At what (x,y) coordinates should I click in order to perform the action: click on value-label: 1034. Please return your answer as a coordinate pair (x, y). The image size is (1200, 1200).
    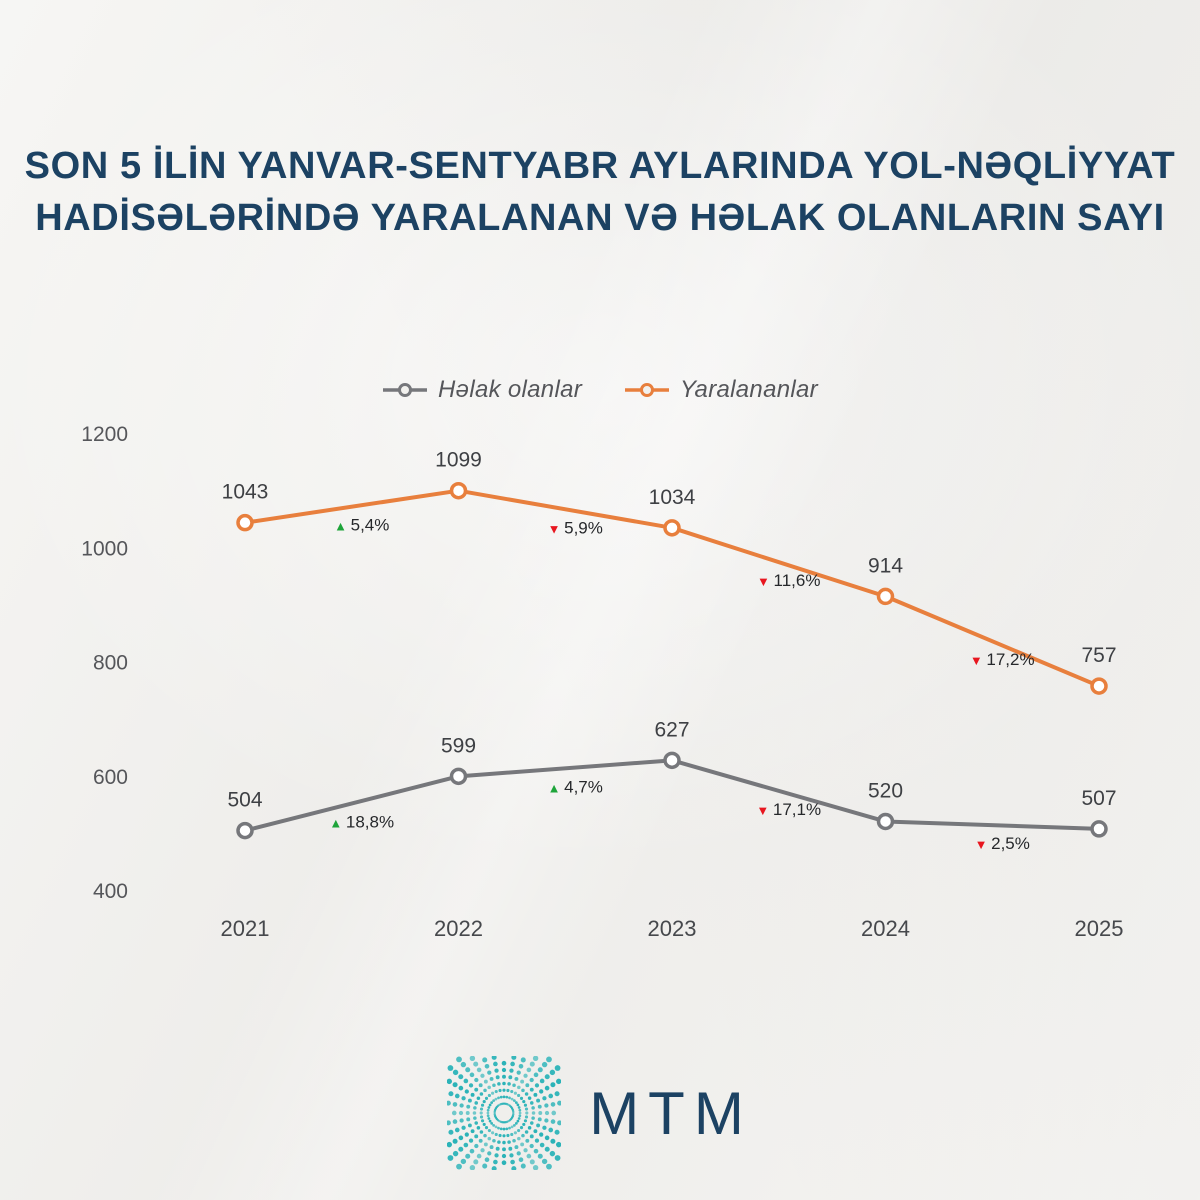
    Looking at the image, I should click on (672, 497).